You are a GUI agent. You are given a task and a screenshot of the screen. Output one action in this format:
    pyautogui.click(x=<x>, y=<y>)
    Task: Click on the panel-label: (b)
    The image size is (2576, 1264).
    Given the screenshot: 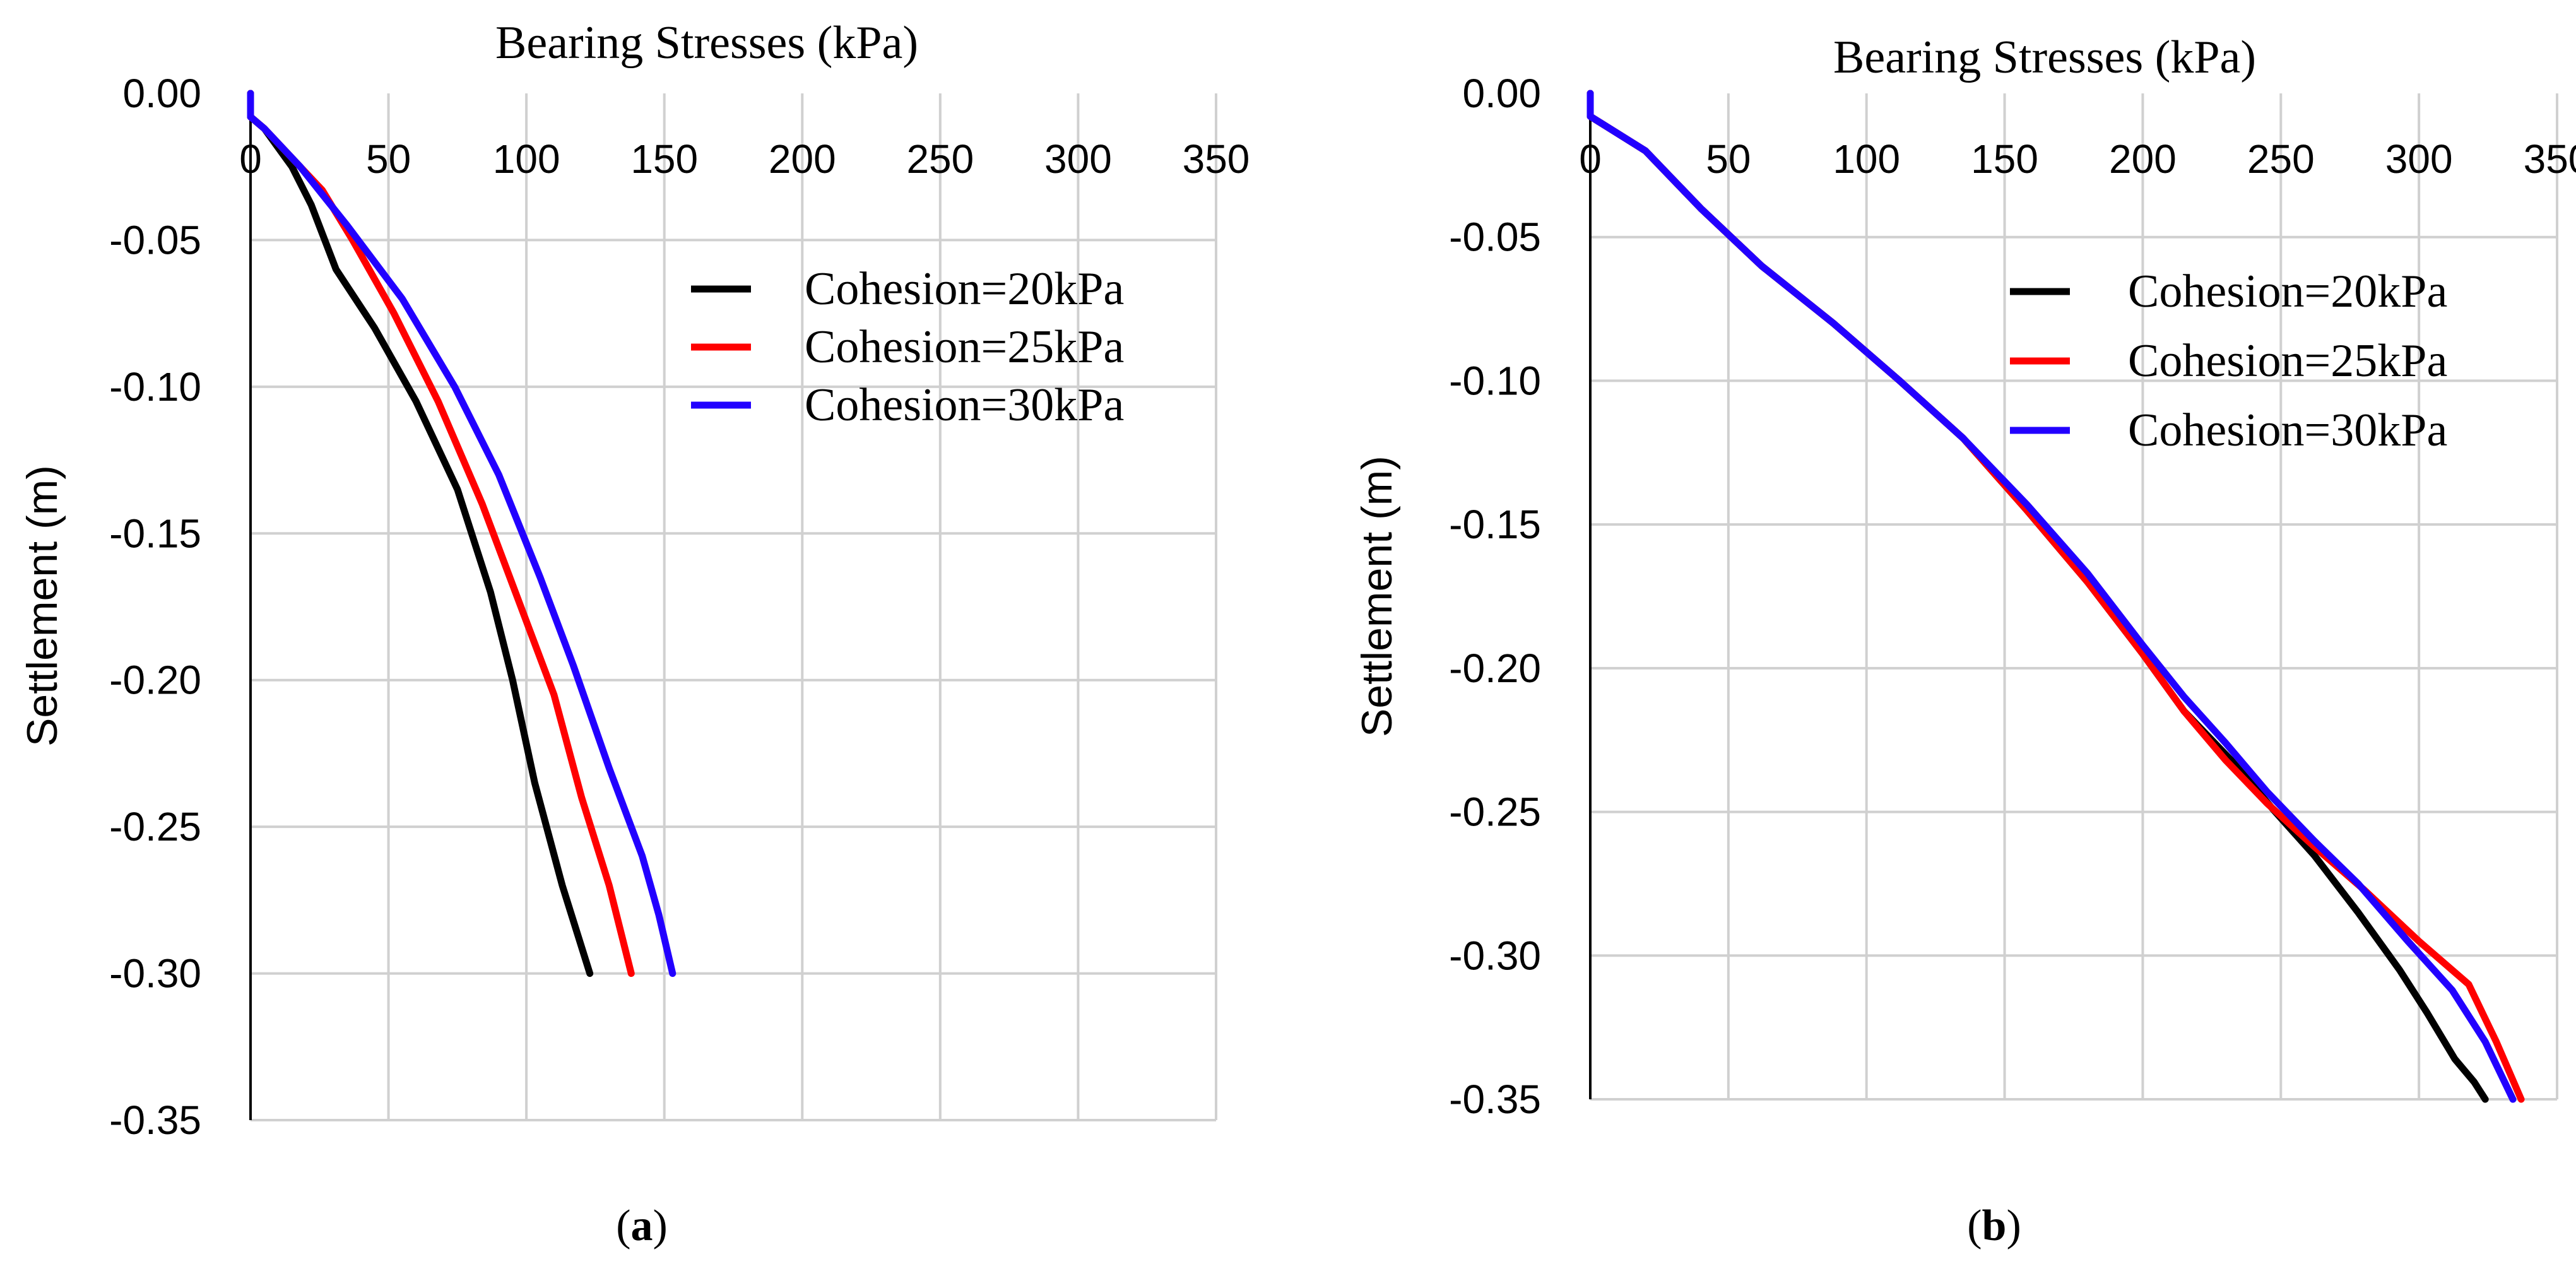 What is the action you would take?
    pyautogui.click(x=1994, y=1226)
    